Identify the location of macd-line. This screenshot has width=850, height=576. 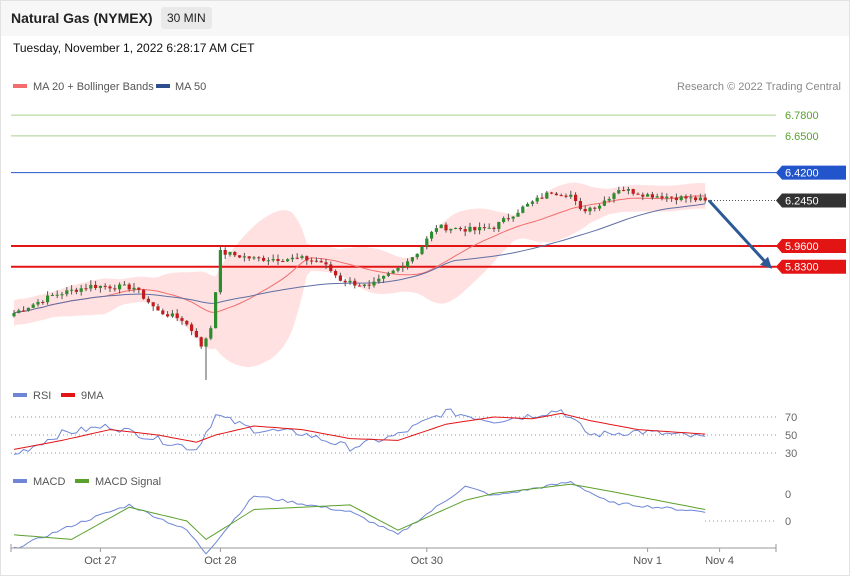
(359, 518).